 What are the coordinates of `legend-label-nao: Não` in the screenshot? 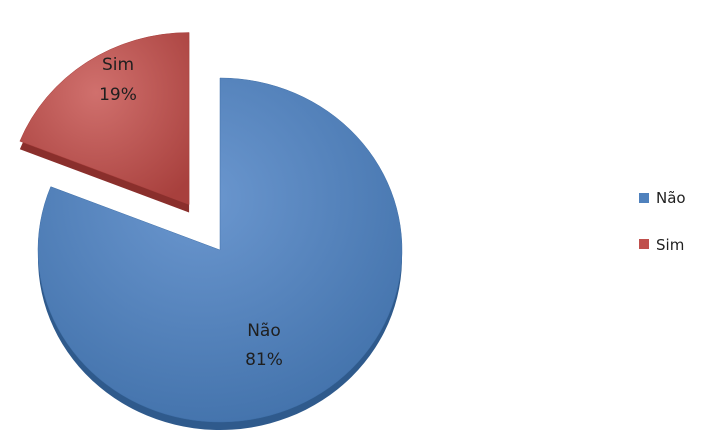 It's located at (671, 198).